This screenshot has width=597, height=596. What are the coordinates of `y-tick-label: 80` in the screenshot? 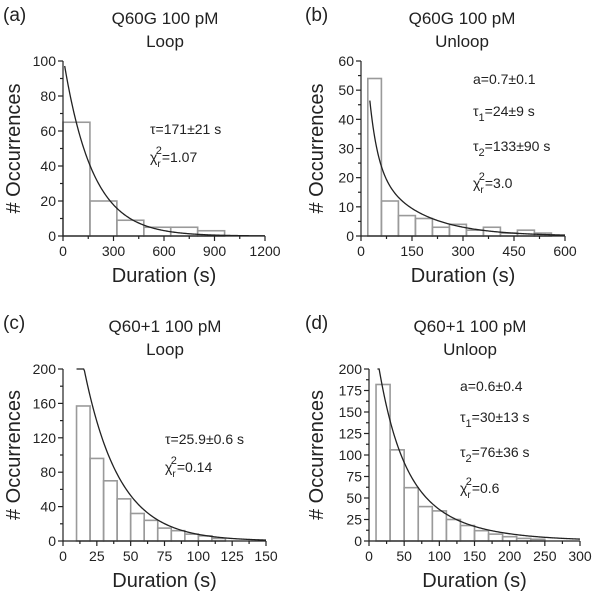 It's located at (48, 472).